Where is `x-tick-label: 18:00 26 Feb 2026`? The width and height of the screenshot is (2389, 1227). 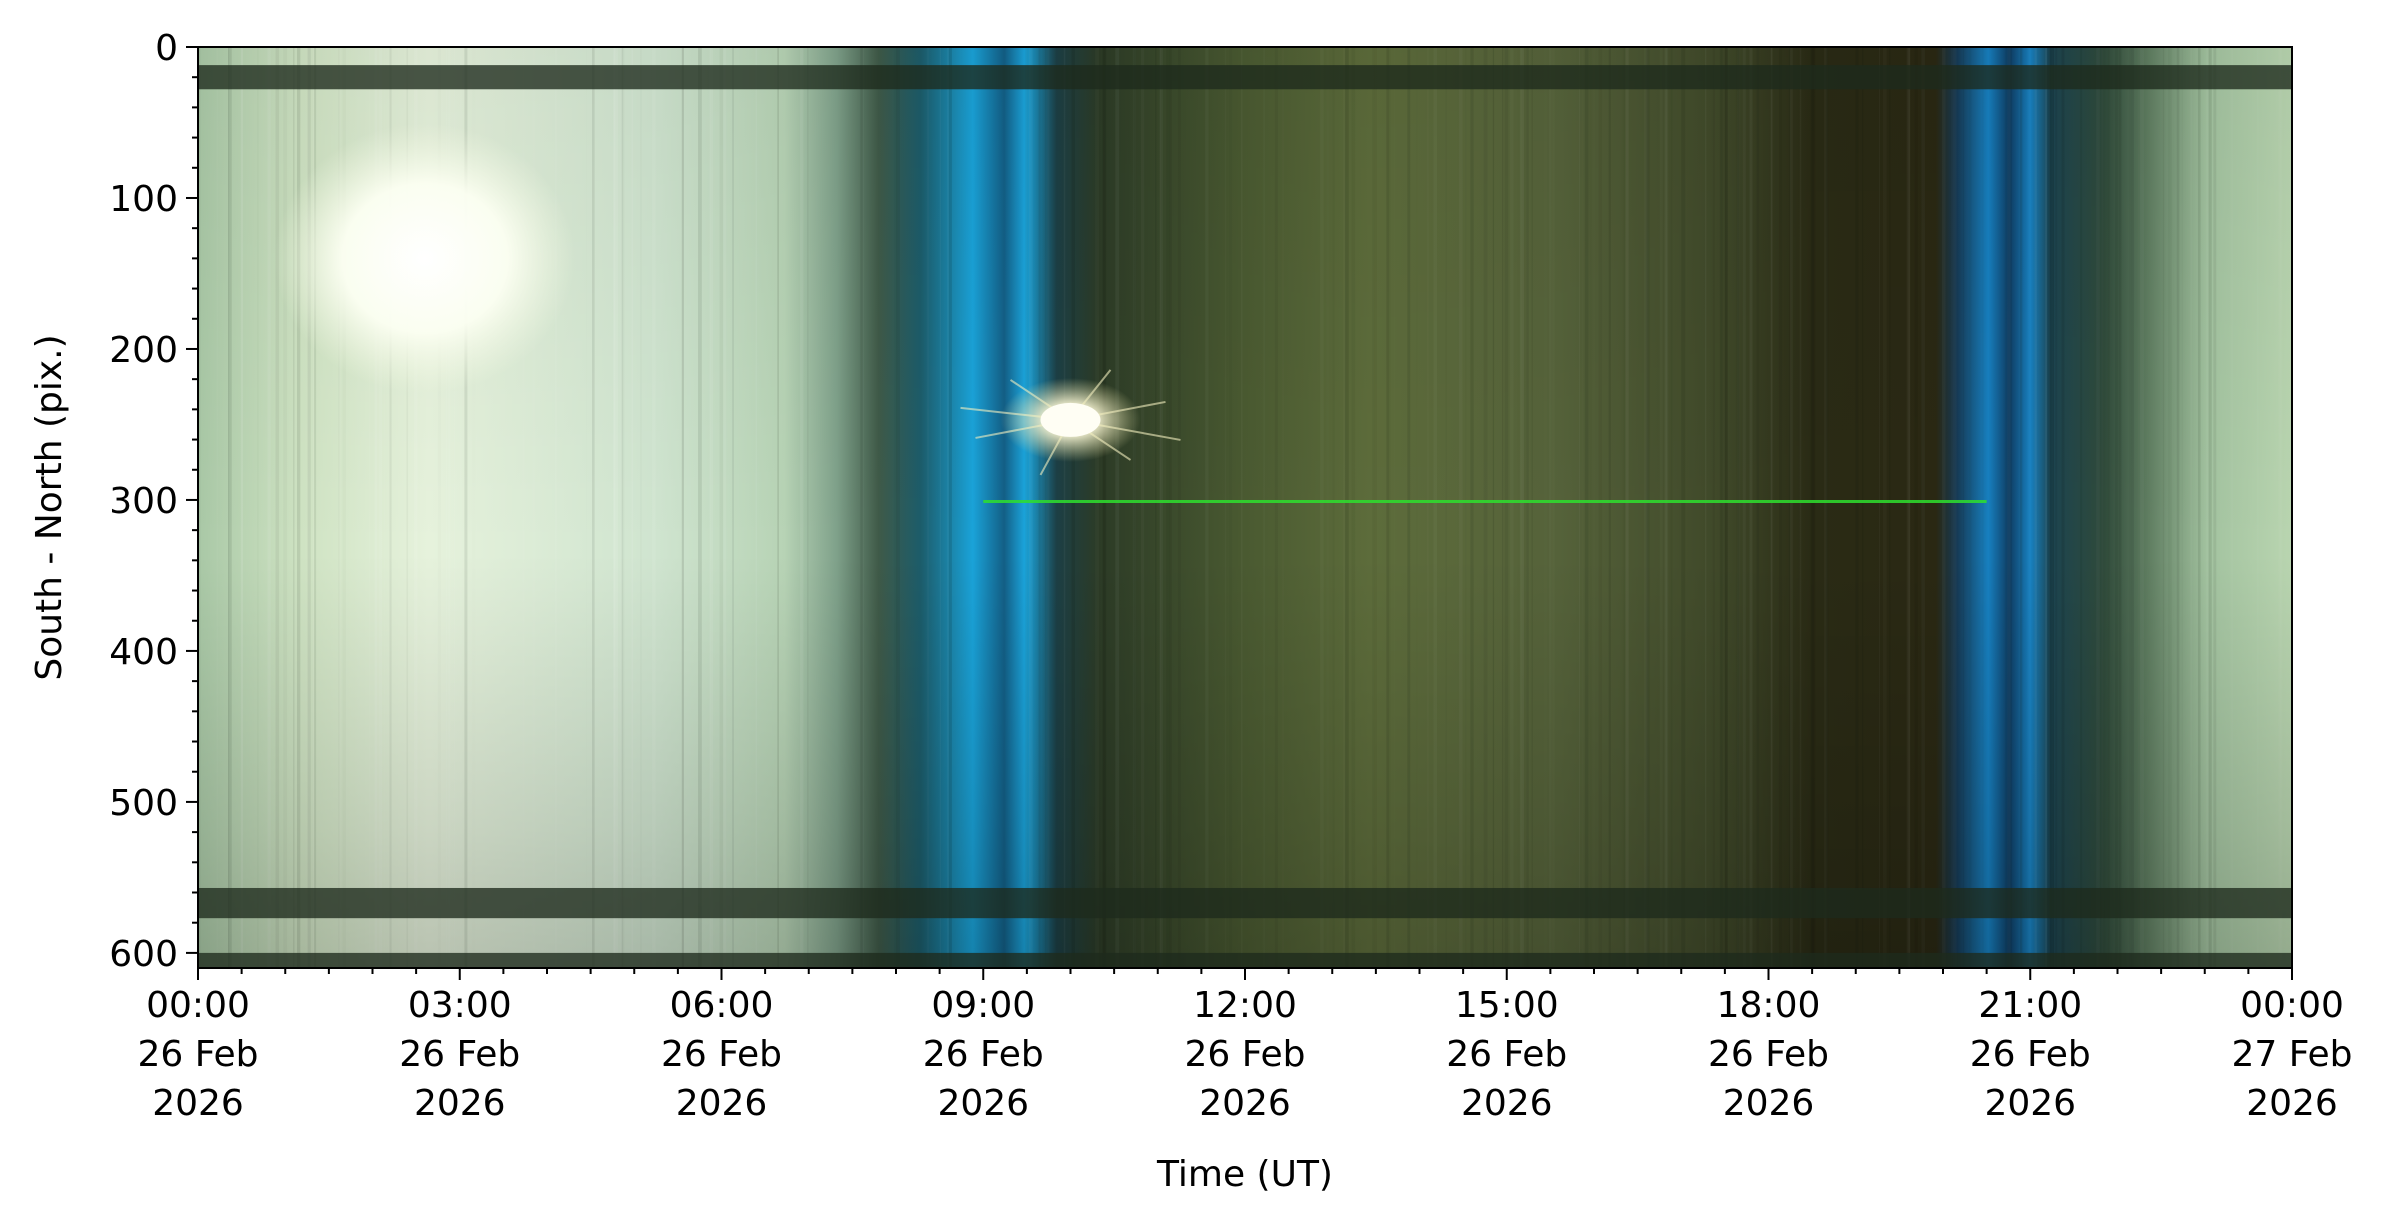 x-tick-label: 18:00 26 Feb 2026 is located at coordinates (1768, 1054).